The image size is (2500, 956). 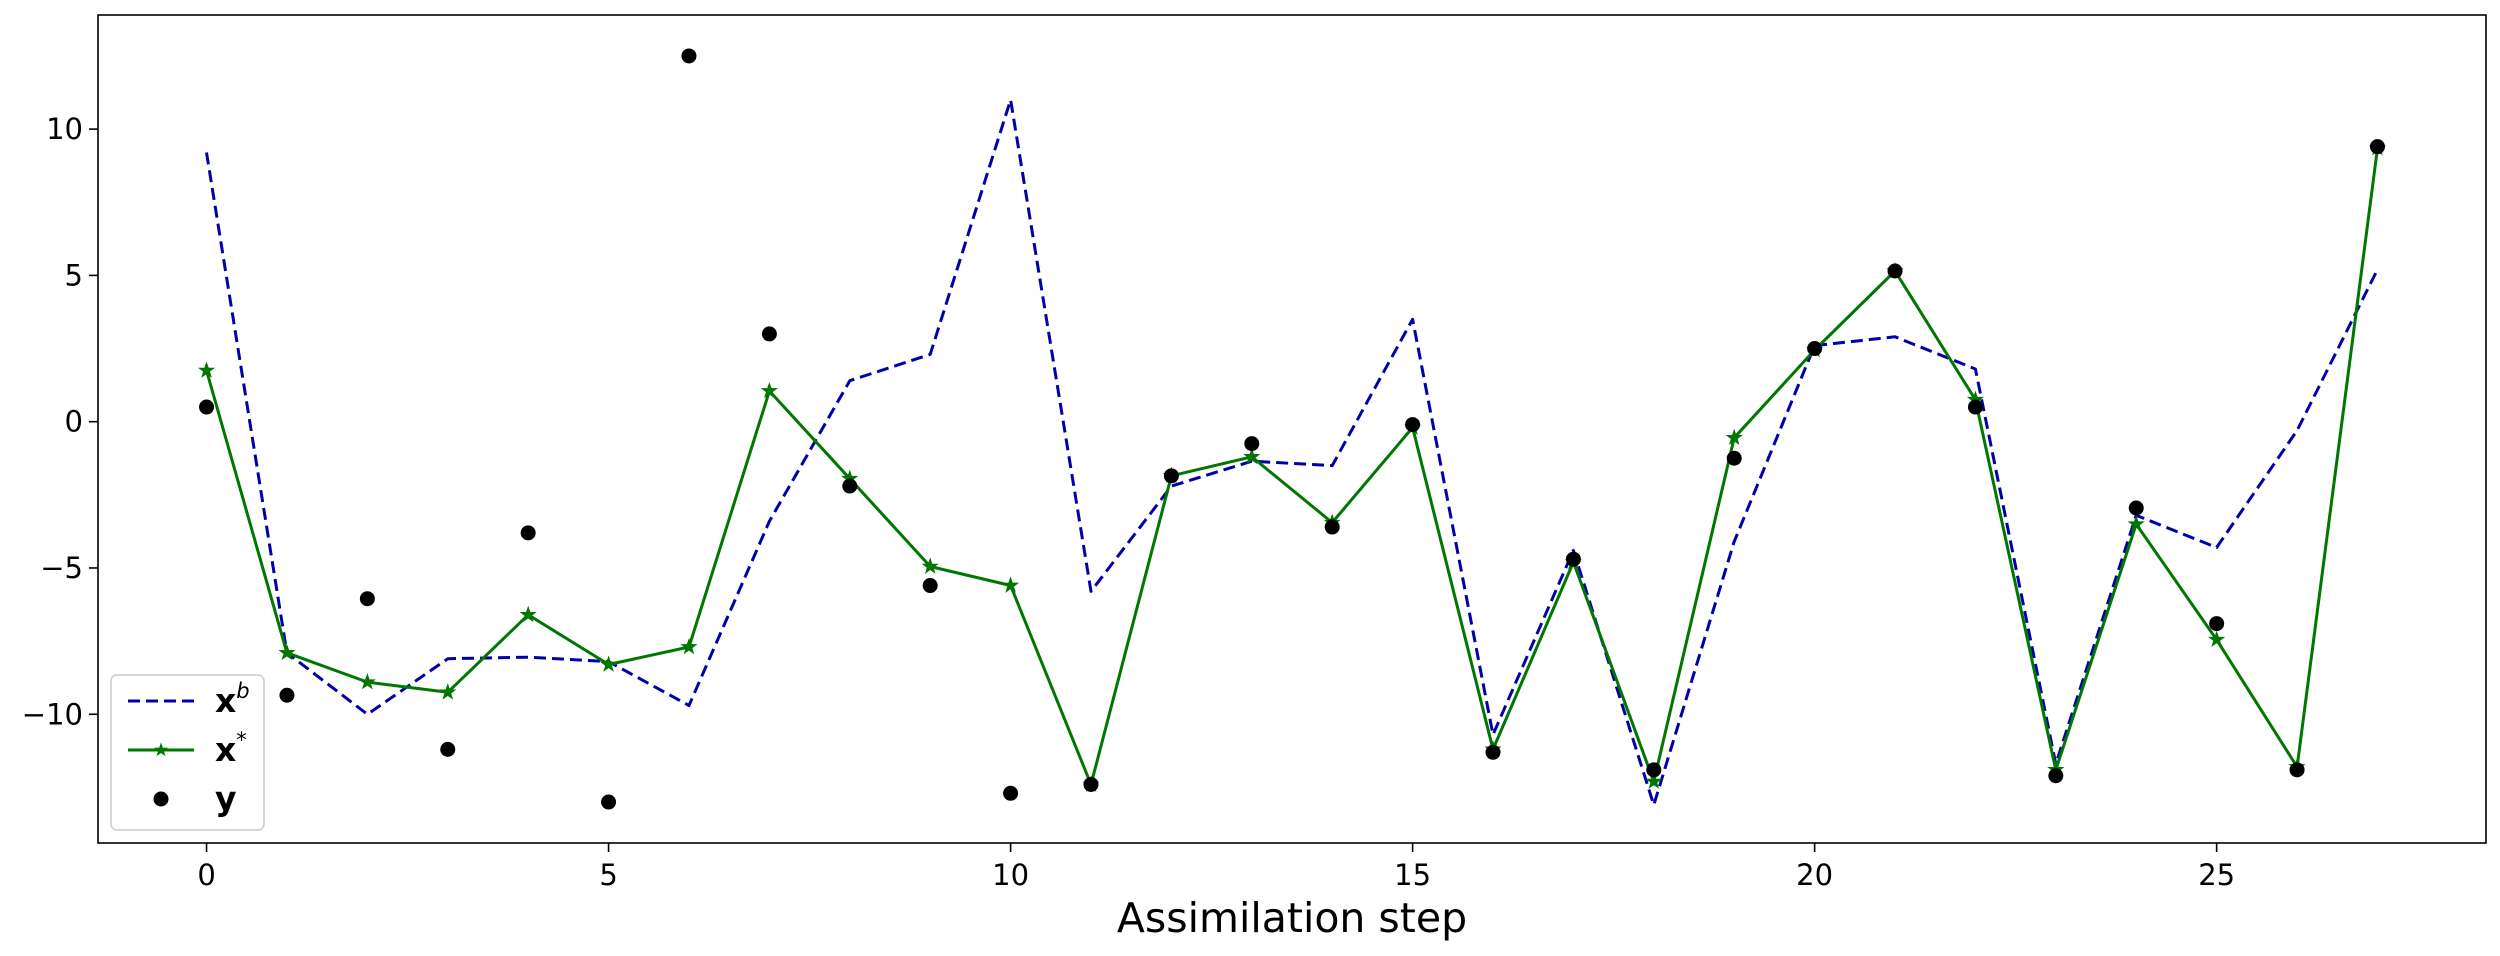 What do you see at coordinates (241, 740) in the screenshot?
I see `legend-label-sup: *` at bounding box center [241, 740].